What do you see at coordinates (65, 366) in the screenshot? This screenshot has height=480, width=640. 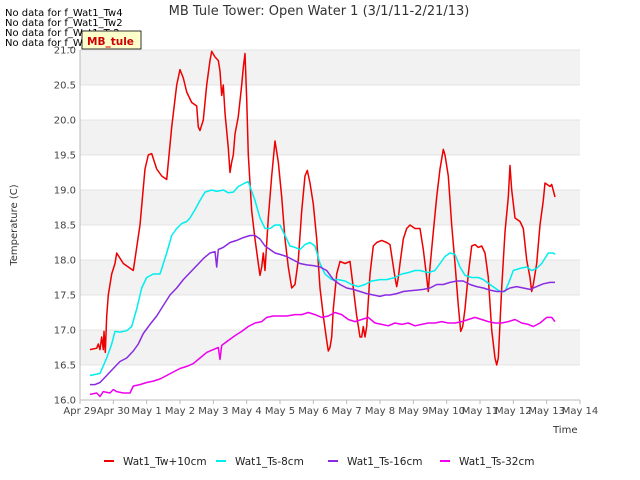 I see `y-tick-label: 16.5` at bounding box center [65, 366].